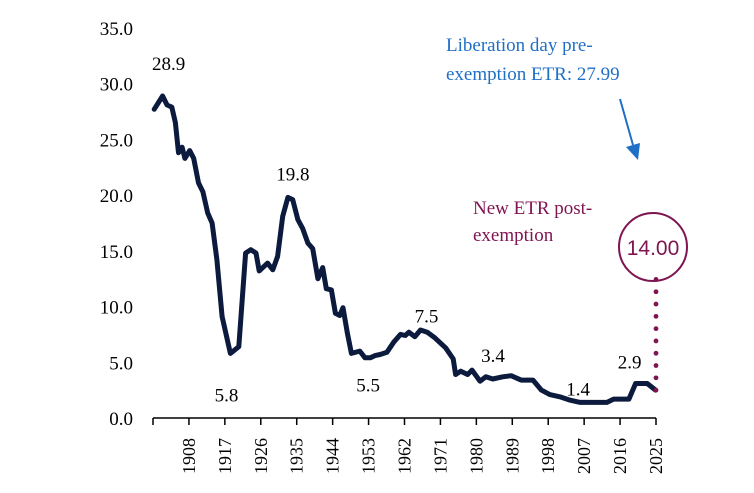 This screenshot has height=493, width=754. What do you see at coordinates (368, 386) in the screenshot?
I see `data-label: 5.5` at bounding box center [368, 386].